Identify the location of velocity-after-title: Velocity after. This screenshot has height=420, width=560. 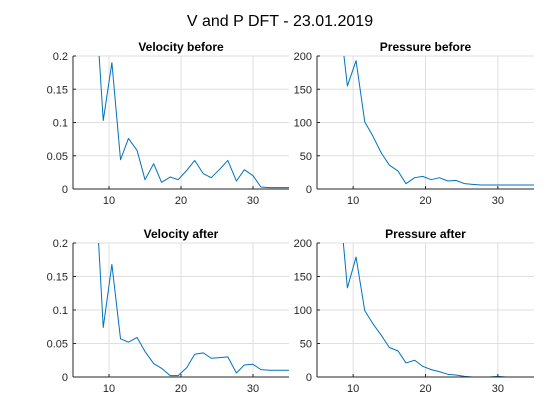
(181, 234).